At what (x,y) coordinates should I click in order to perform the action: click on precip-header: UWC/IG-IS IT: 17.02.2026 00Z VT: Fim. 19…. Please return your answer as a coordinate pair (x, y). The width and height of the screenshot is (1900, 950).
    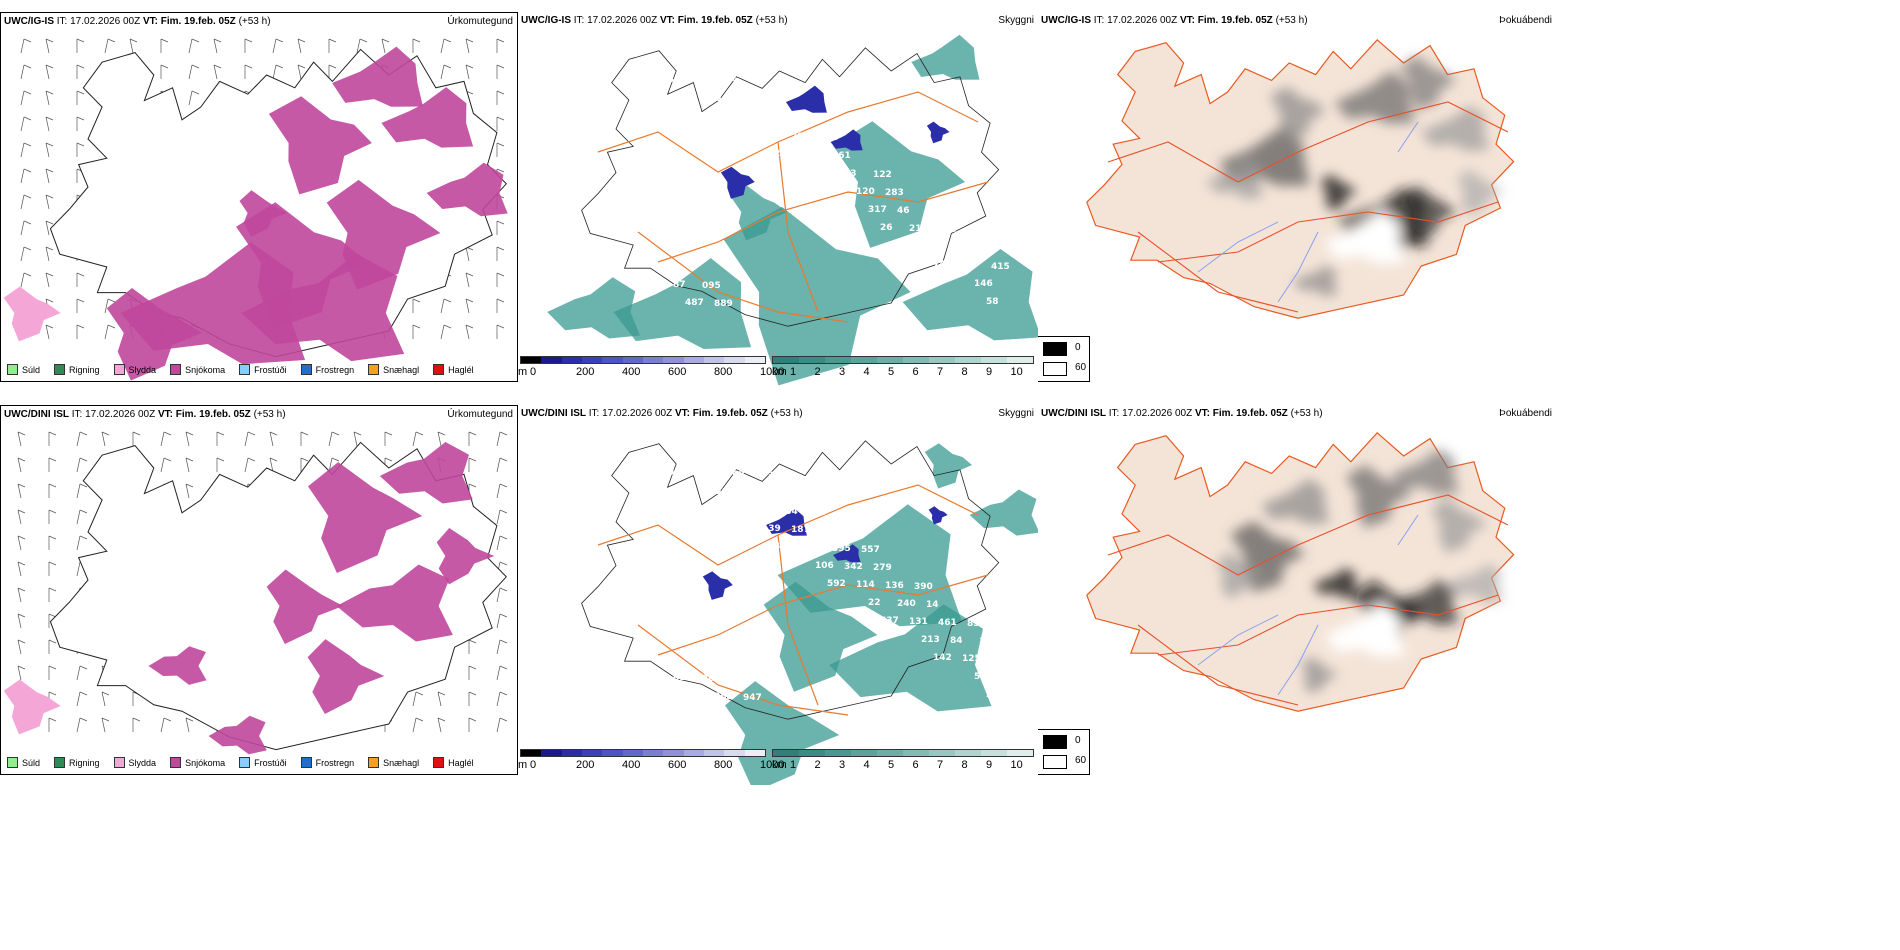
    Looking at the image, I should click on (137, 21).